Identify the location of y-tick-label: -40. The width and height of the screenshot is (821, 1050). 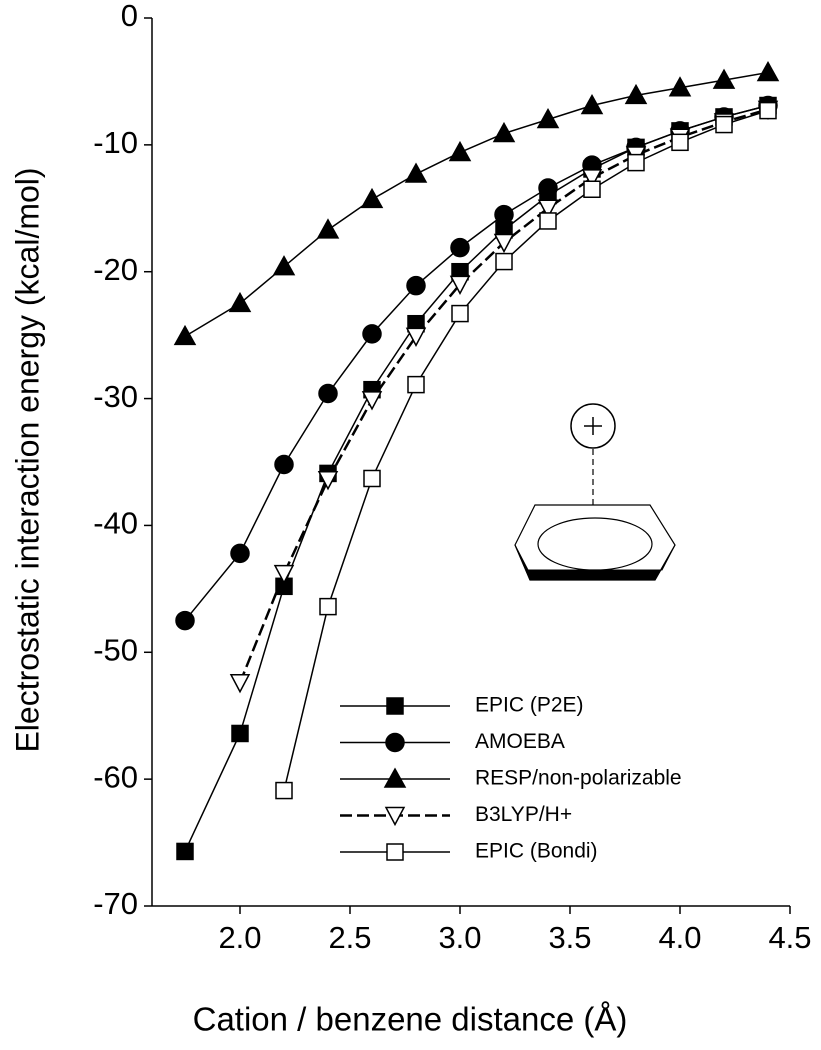
(115, 523).